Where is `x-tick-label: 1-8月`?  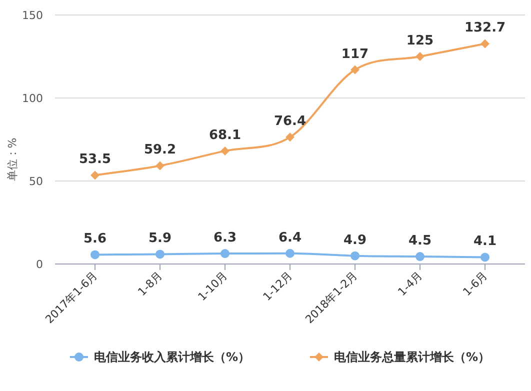
x-tick-label: 1-8月 is located at coordinates (150, 283).